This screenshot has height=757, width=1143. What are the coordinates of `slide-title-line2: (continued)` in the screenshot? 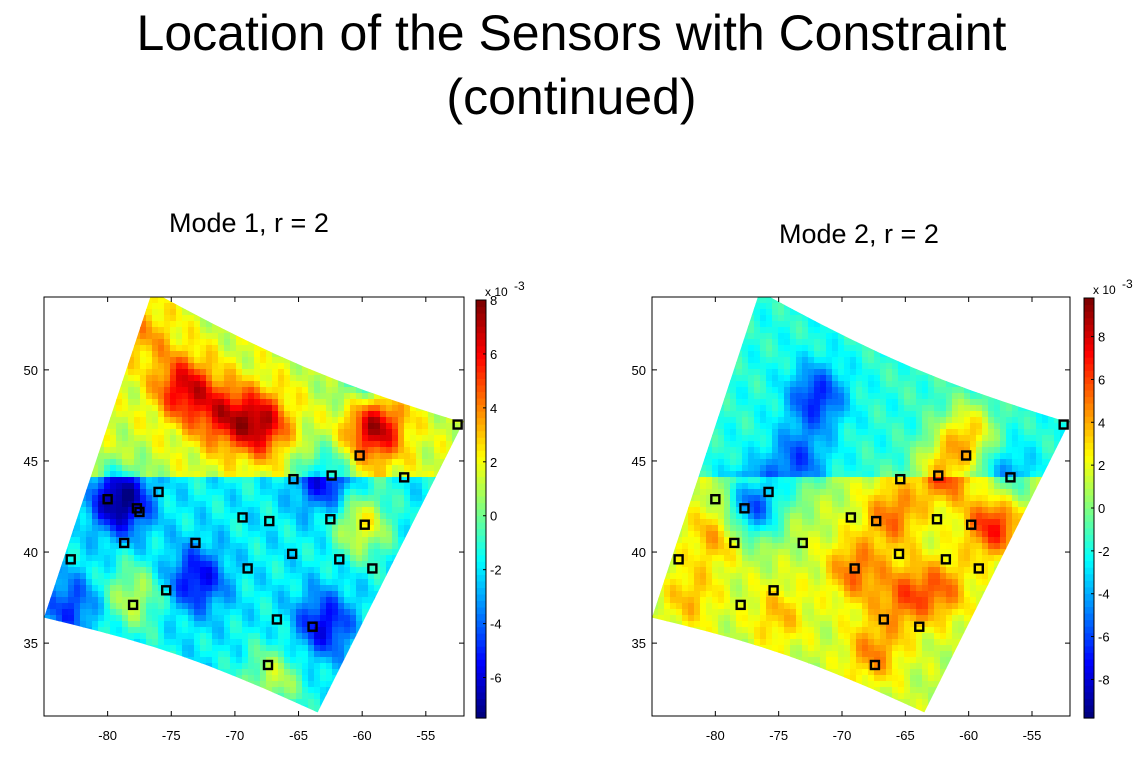 It's located at (571, 97).